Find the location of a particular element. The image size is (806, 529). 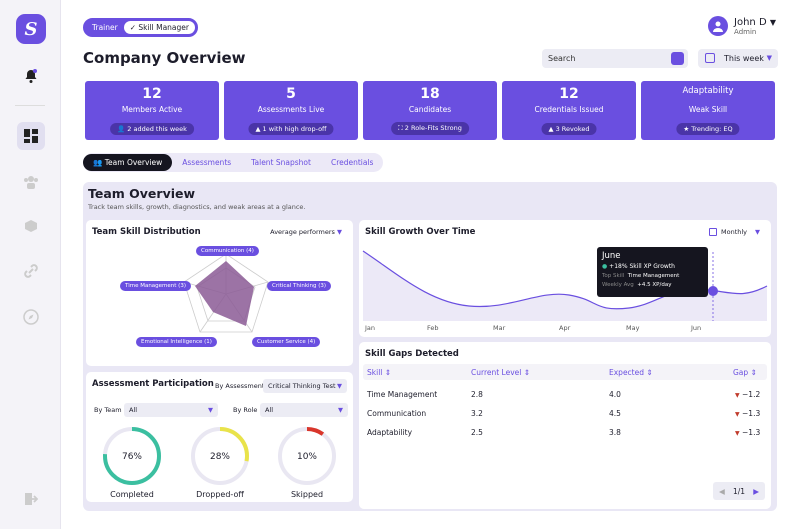

stat-label: Members Active is located at coordinates (152, 109).